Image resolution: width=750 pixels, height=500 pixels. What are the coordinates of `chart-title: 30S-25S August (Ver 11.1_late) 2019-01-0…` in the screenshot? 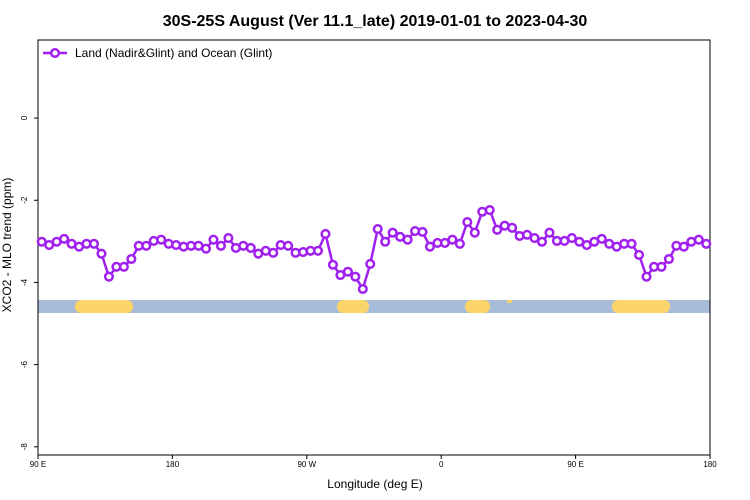 It's located at (375, 21).